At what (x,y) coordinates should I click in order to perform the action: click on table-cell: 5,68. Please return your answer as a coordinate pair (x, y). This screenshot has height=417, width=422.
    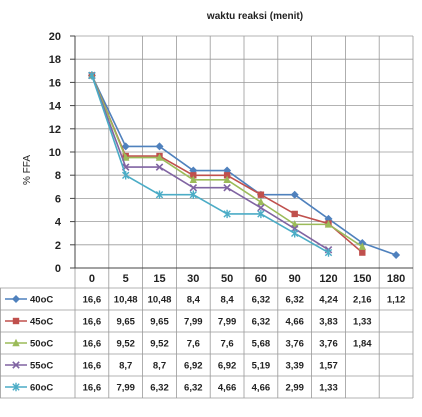
    Looking at the image, I should click on (261, 344).